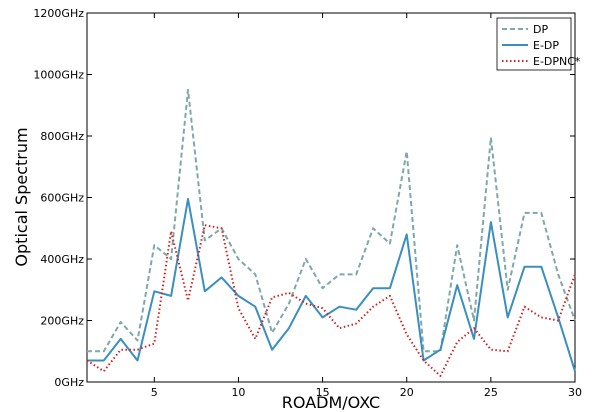  Describe the element at coordinates (546, 45) in the screenshot. I see `legend-label: E-DP` at that location.